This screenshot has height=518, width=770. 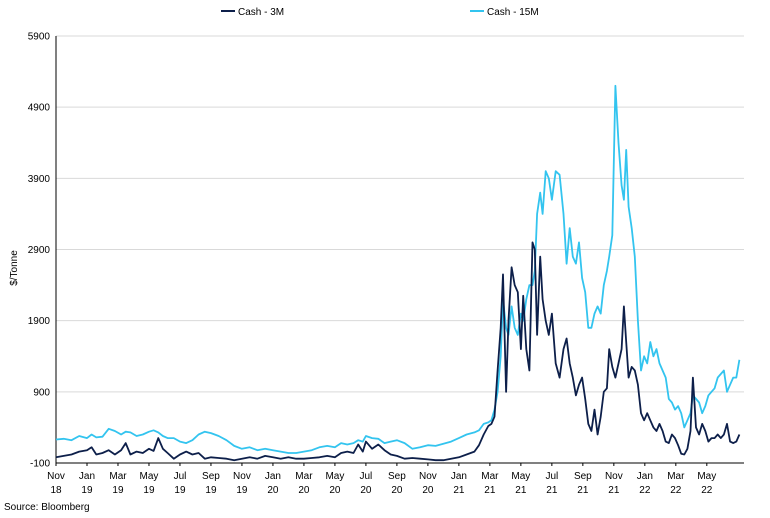 What do you see at coordinates (39, 179) in the screenshot?
I see `y-tick-label: 3900` at bounding box center [39, 179].